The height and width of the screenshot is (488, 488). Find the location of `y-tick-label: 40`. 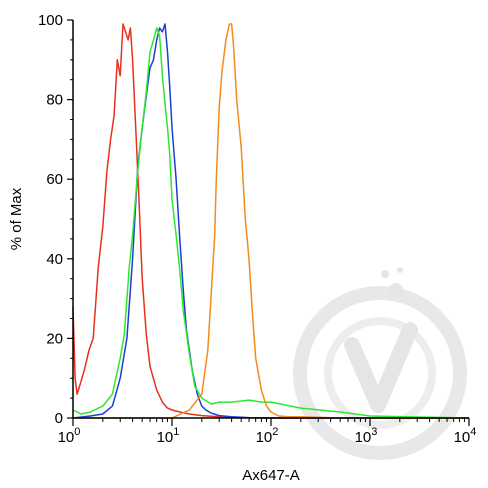

y-tick-label: 40 is located at coordinates (54, 259).